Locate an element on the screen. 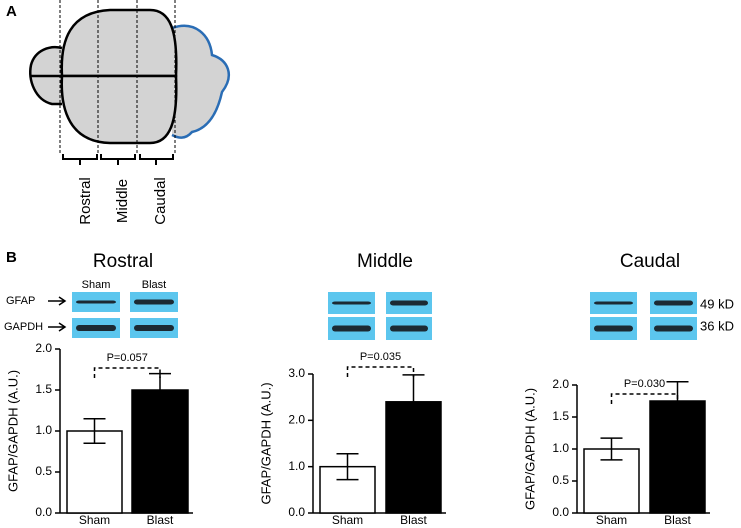  annotation: P=0.057 is located at coordinates (127, 358).